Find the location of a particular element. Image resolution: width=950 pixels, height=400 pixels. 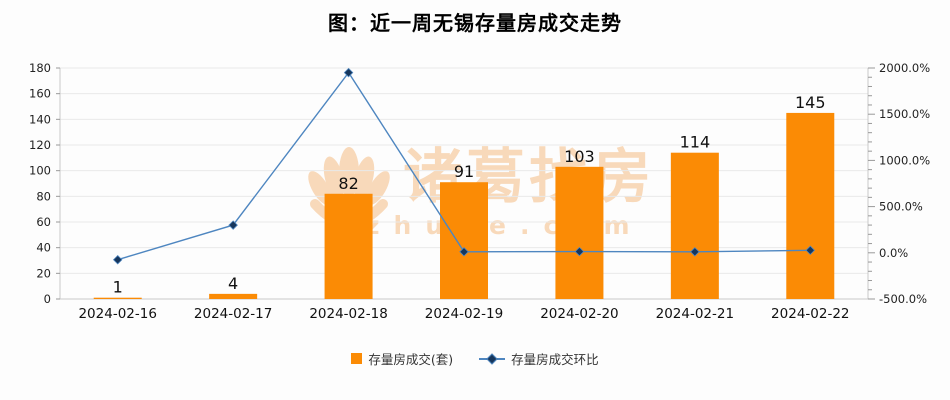

legend-item-bar-series: 存量房成交(套) is located at coordinates (402, 358).